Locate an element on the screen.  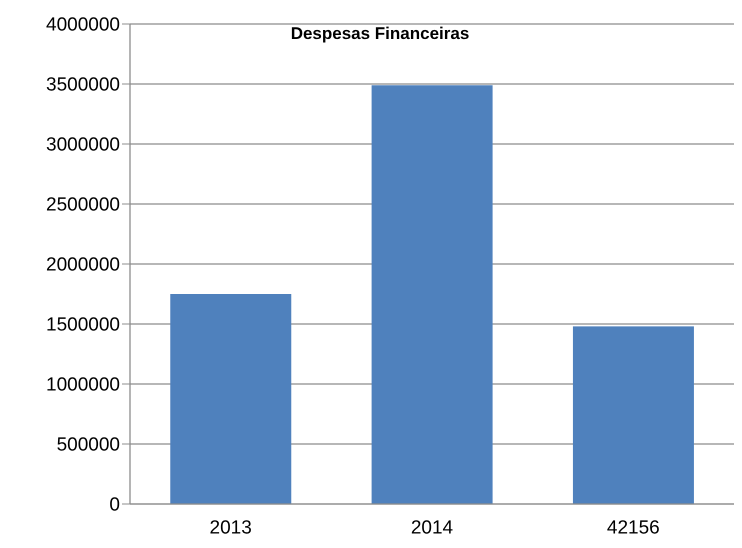
y-tick-label: 3000000 is located at coordinates (83, 145).